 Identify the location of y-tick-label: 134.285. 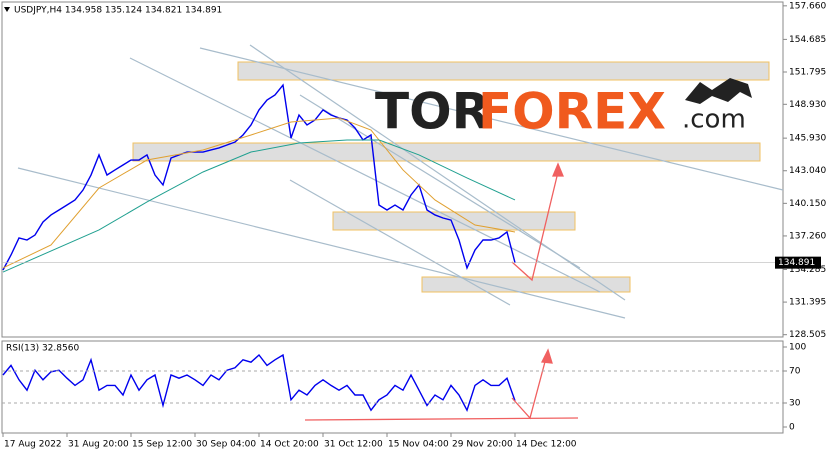
(807, 270).